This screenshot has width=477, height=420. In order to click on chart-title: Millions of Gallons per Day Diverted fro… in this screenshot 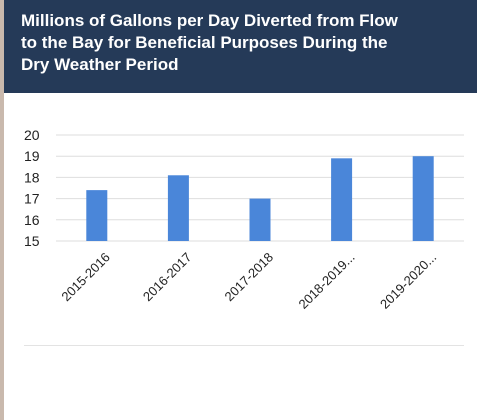, I will do `click(246, 43)`.